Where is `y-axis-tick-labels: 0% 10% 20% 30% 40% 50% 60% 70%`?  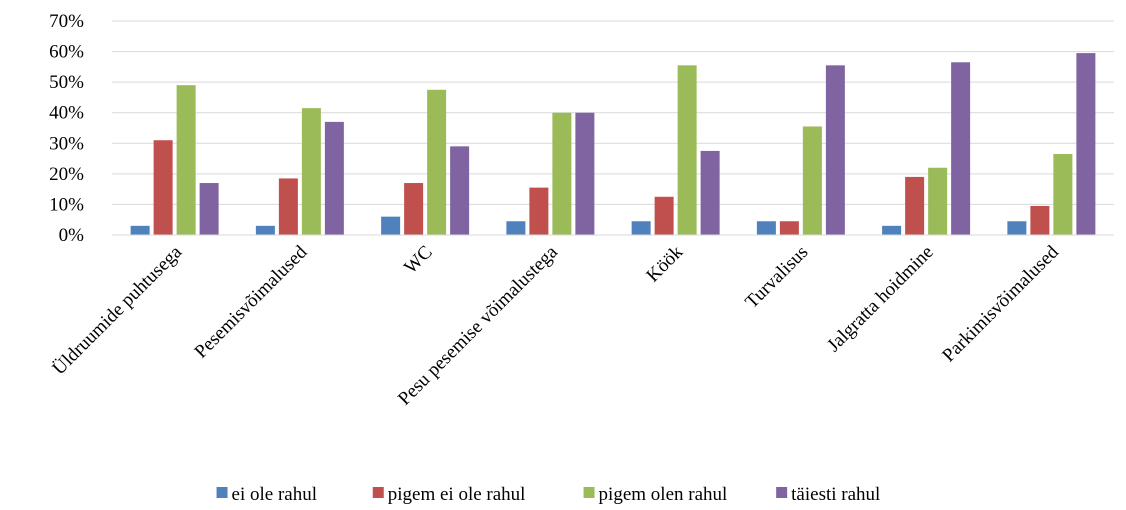 y-axis-tick-labels: 0% 10% 20% 30% 40% 50% 60% 70% is located at coordinates (66, 128).